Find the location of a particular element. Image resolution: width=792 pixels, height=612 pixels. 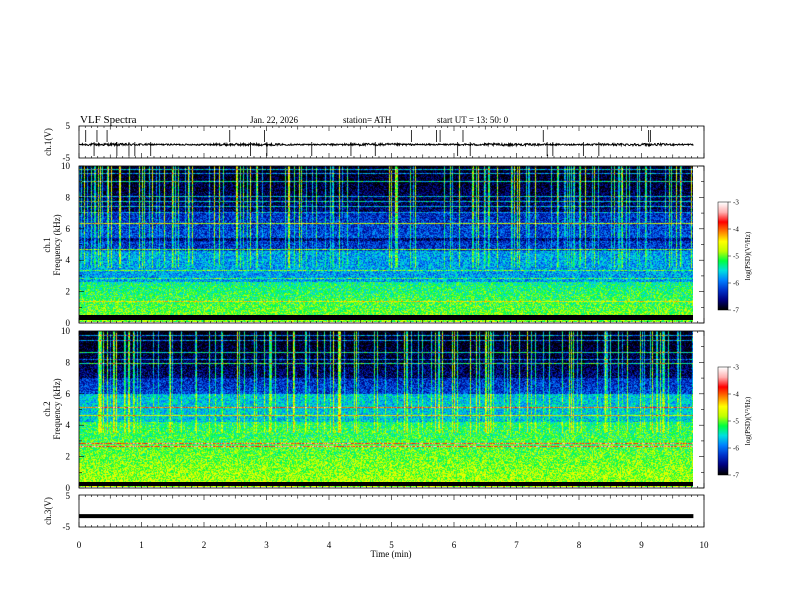

ch1-colorbar-label: log(PSD)(V²/Hz) is located at coordinates (748, 255).